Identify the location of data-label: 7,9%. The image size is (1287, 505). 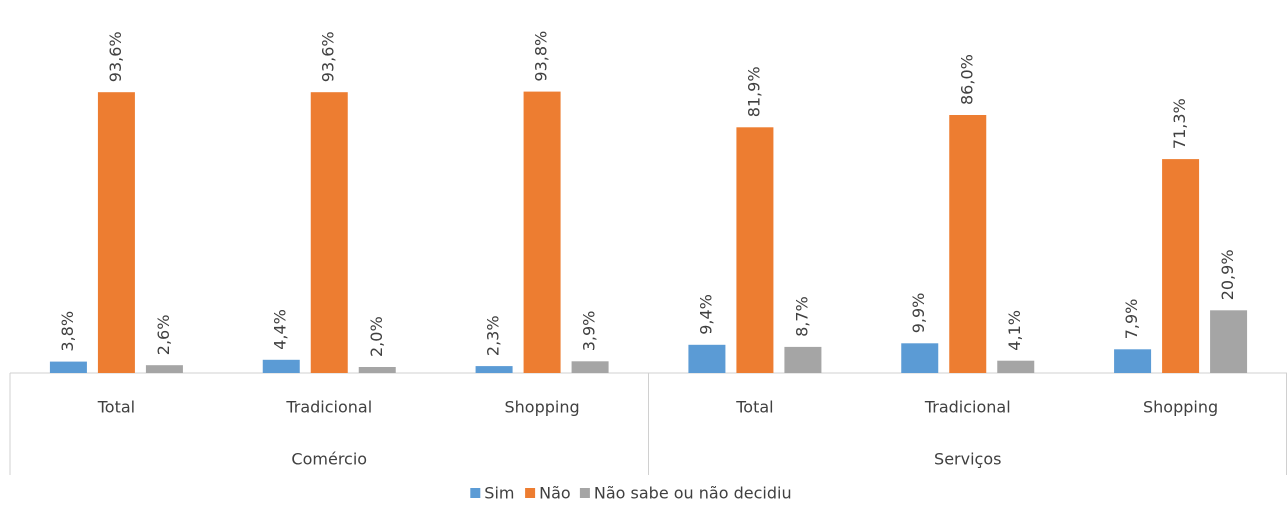
(1131, 319).